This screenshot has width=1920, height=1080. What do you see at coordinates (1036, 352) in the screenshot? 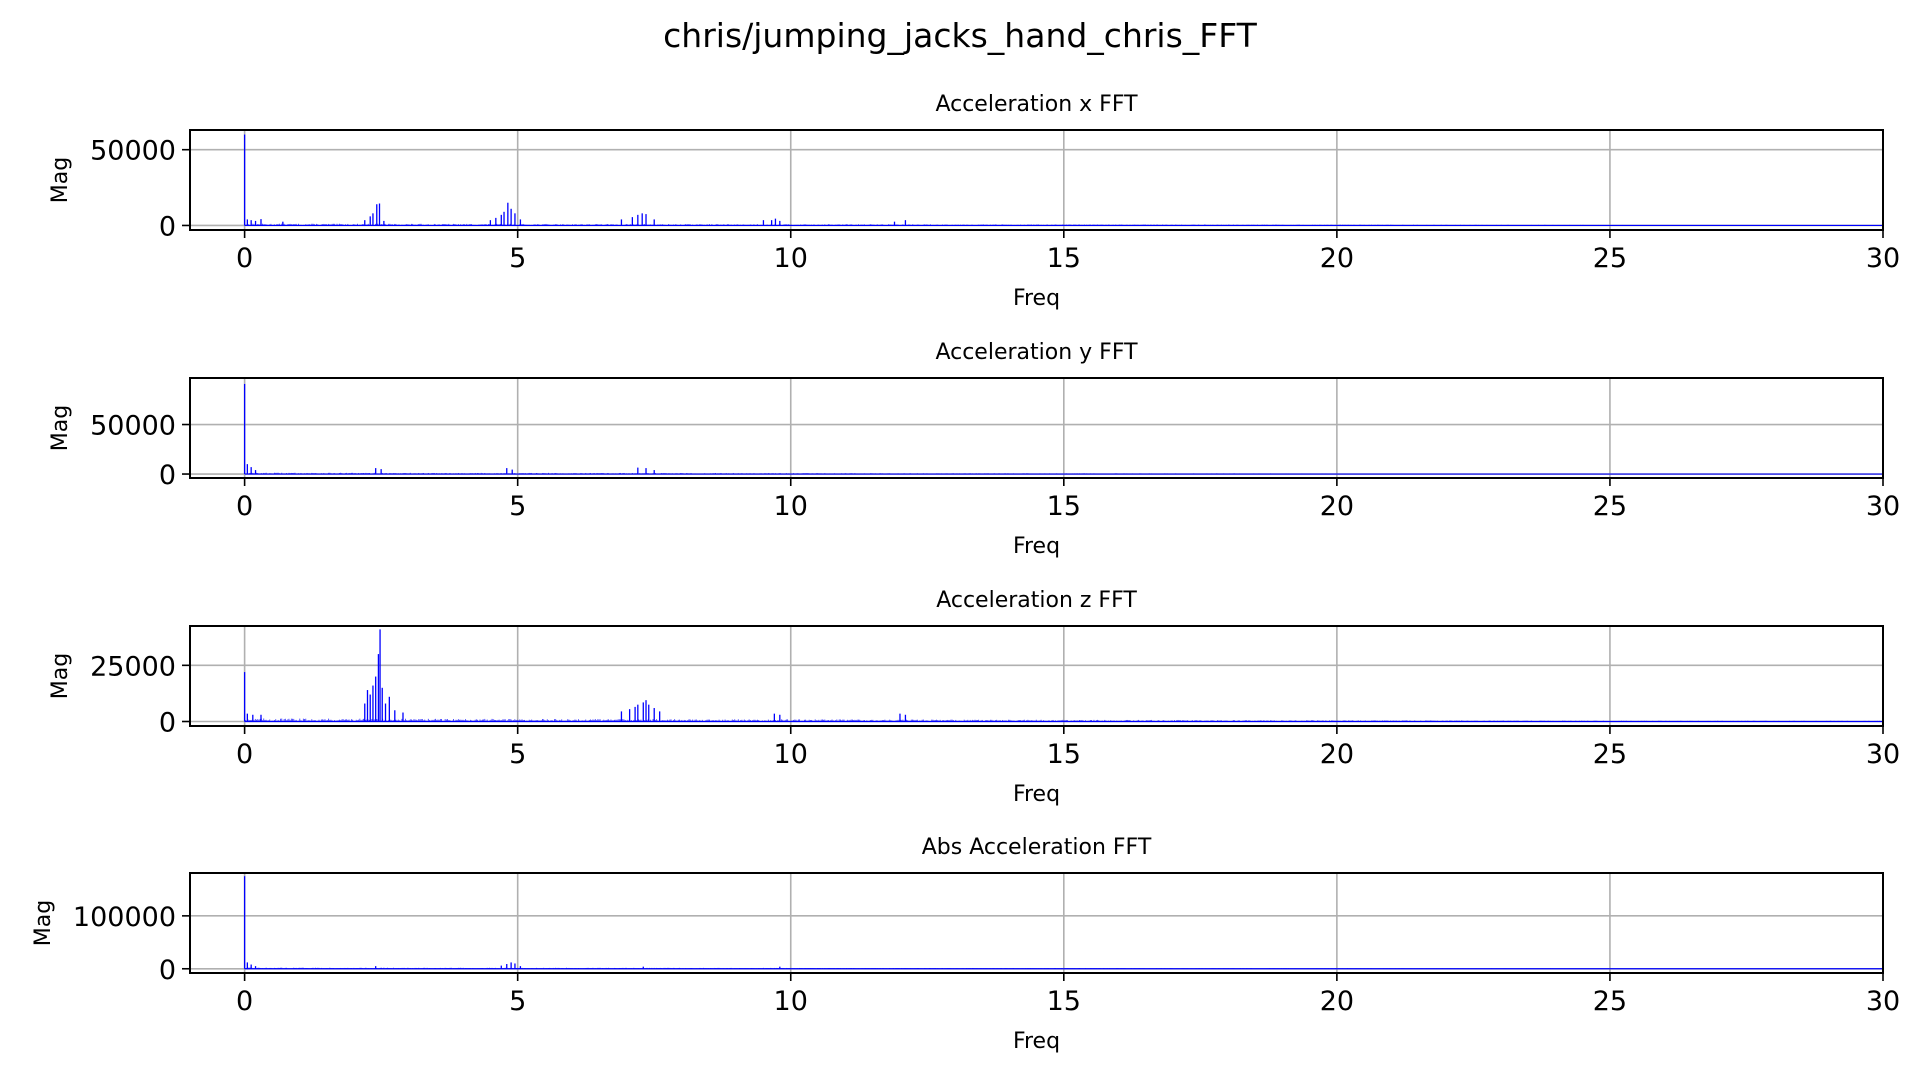
I see `subplot-title: Acceleration y FFT` at bounding box center [1036, 352].